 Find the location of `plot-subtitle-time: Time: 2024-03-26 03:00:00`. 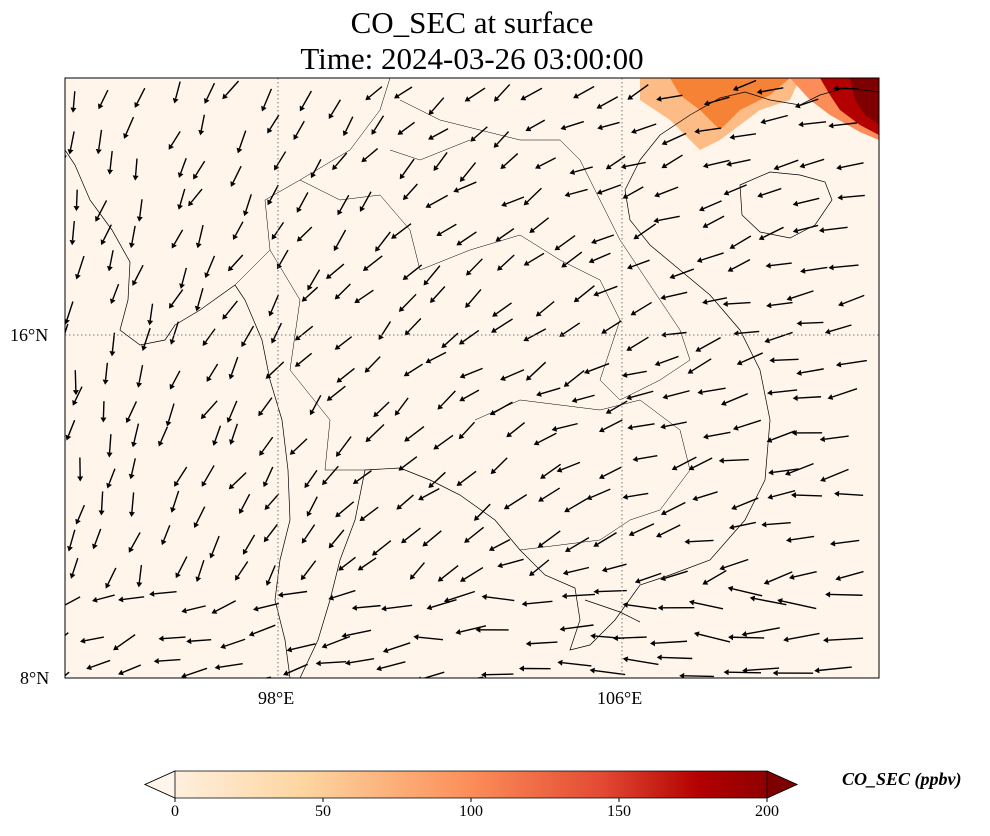

plot-subtitle-time: Time: 2024-03-26 03:00:00 is located at coordinates (472, 58).